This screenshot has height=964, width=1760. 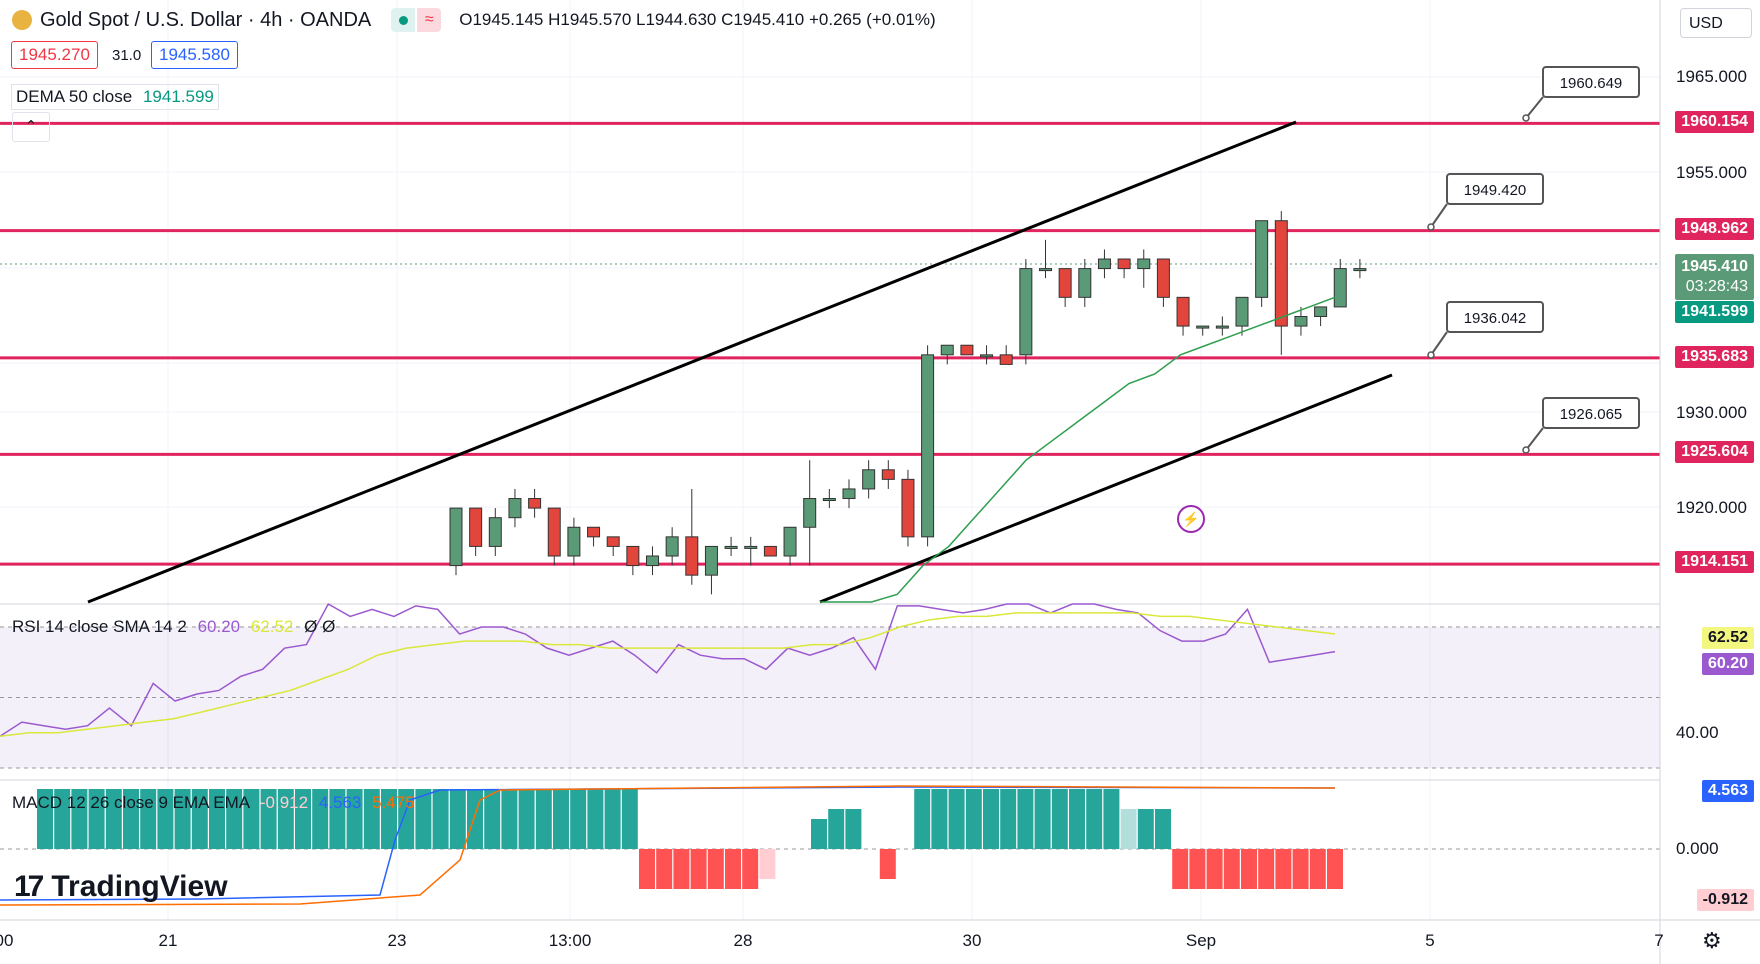 What do you see at coordinates (1714, 312) in the screenshot?
I see `dema-price-label: 1941.599` at bounding box center [1714, 312].